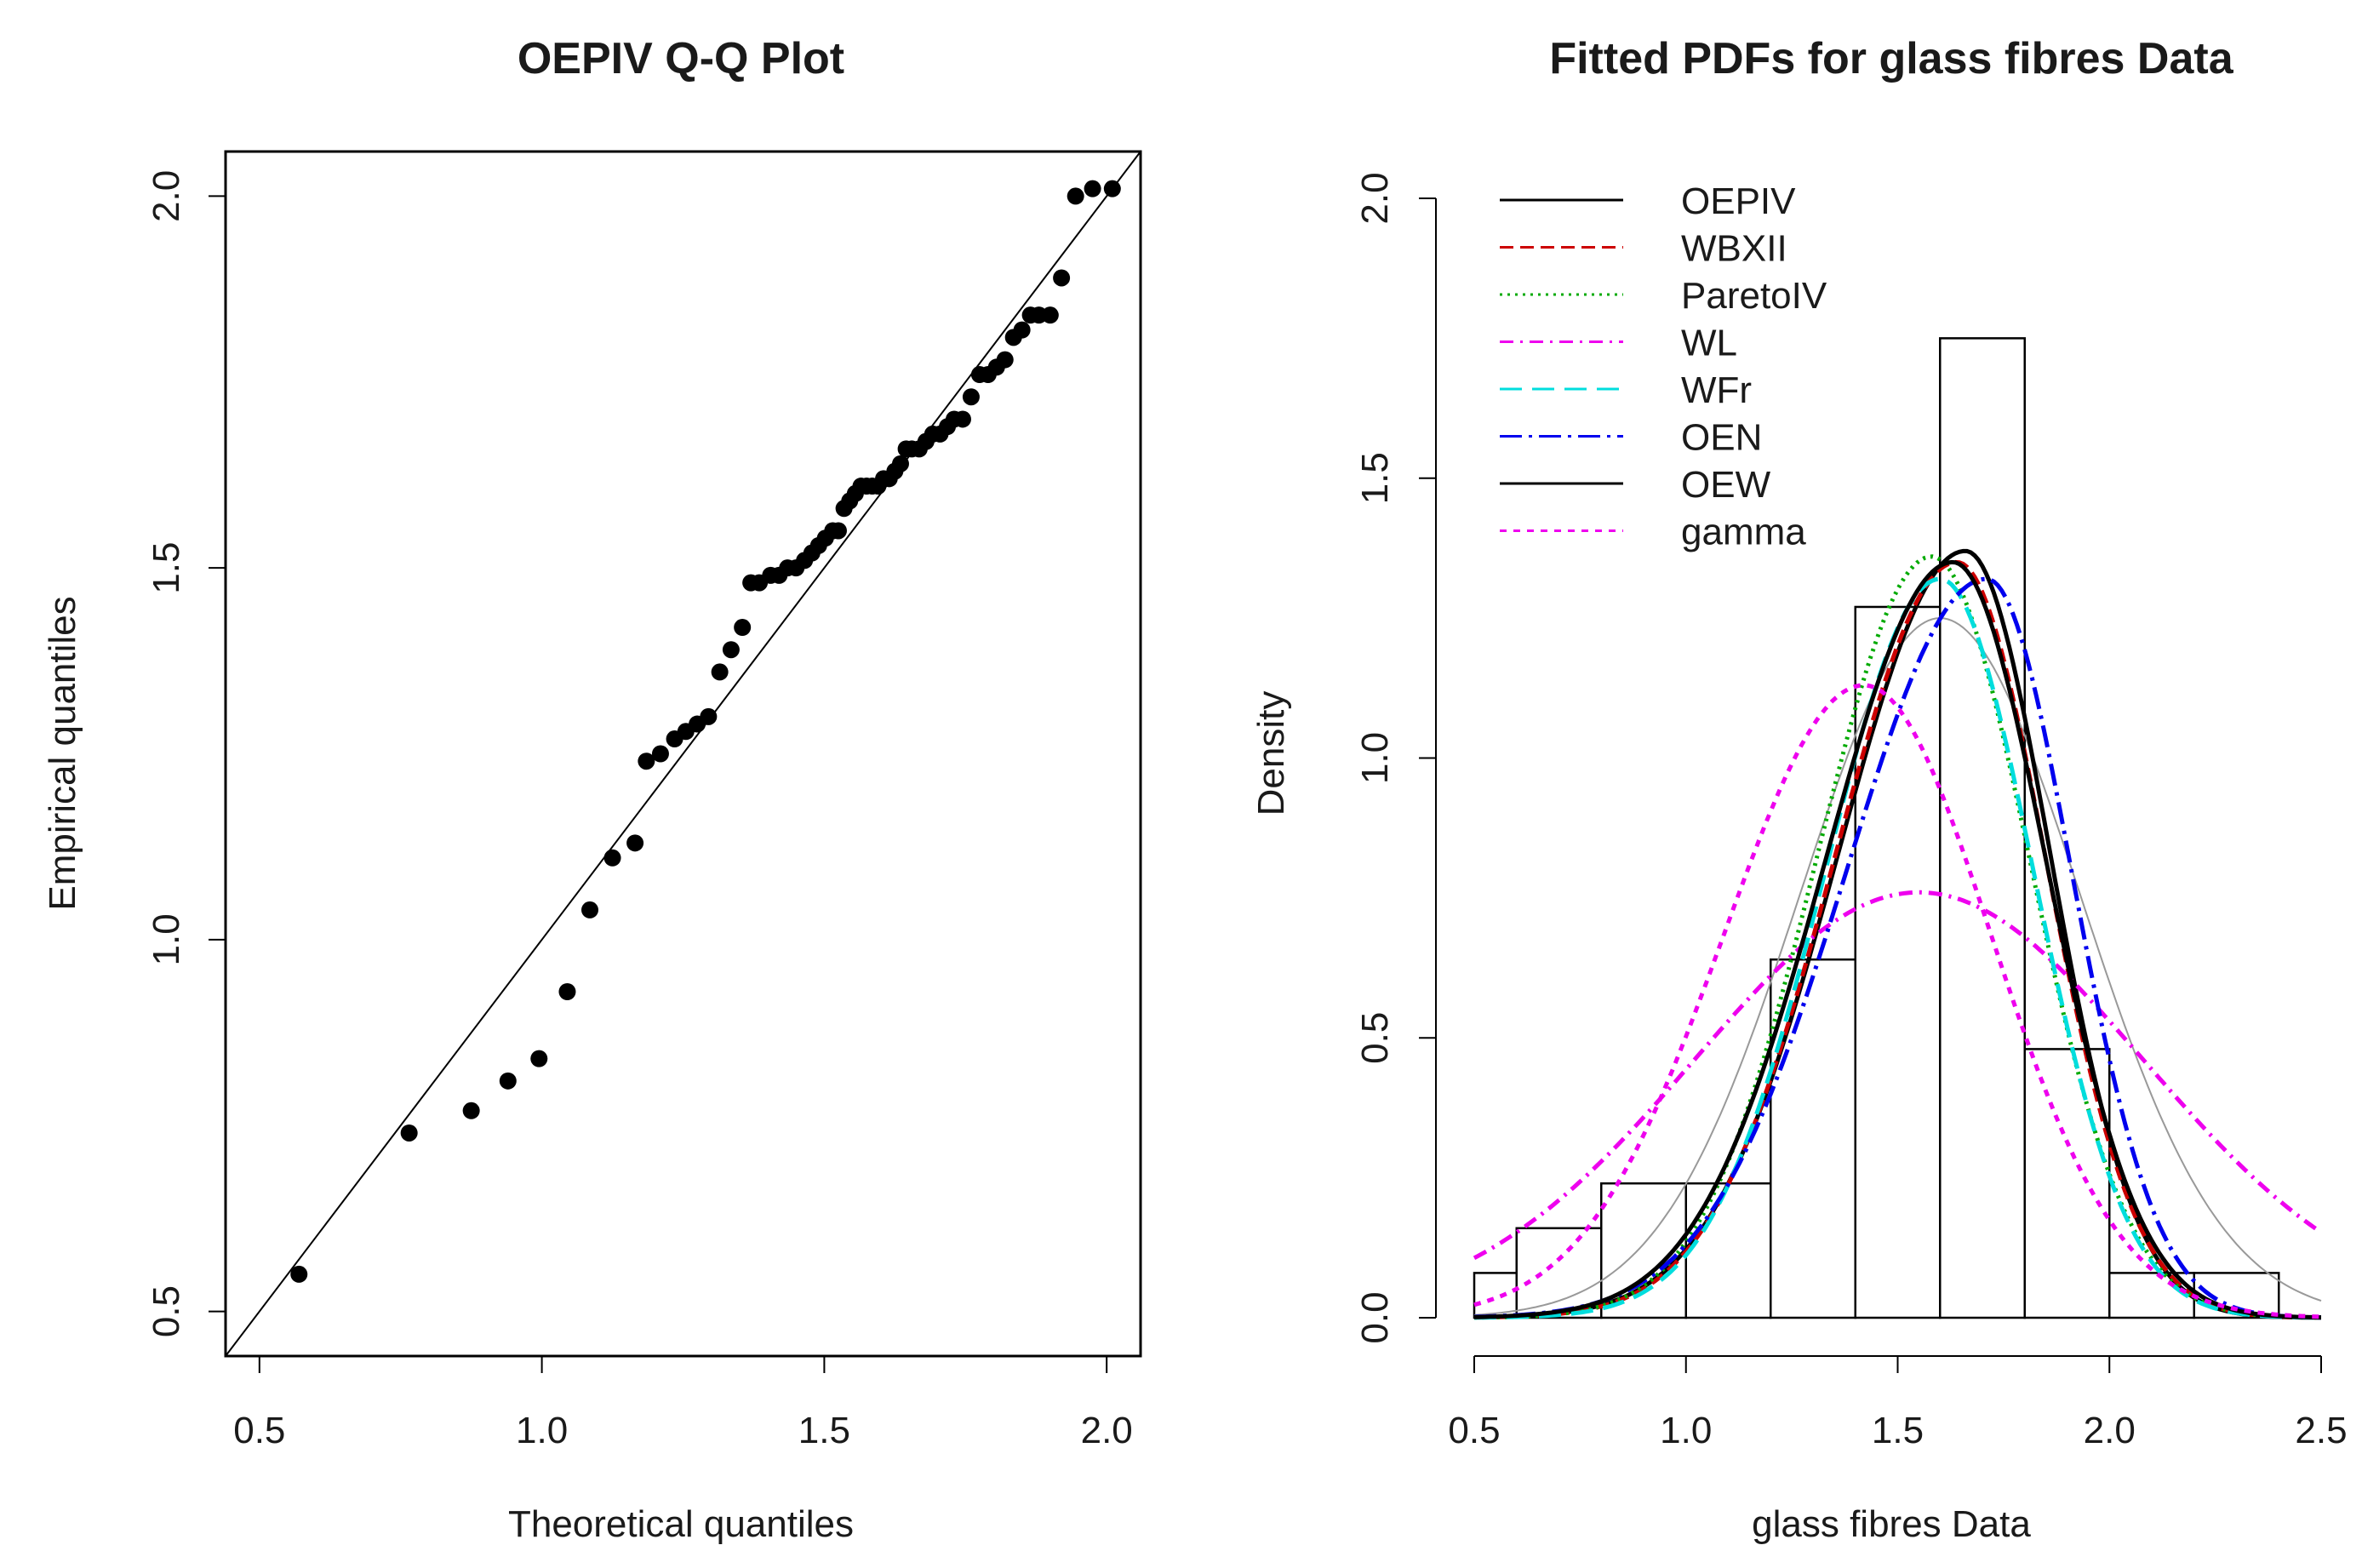  Describe the element at coordinates (824, 1430) in the screenshot. I see `qq-x-tick-label: 1.5` at that location.